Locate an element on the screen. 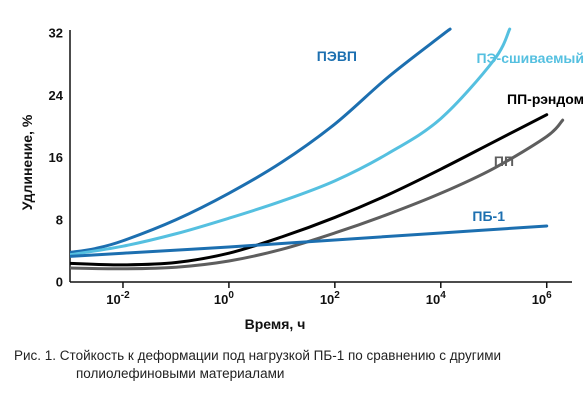  x-axis-title: Время, ч is located at coordinates (275, 324).